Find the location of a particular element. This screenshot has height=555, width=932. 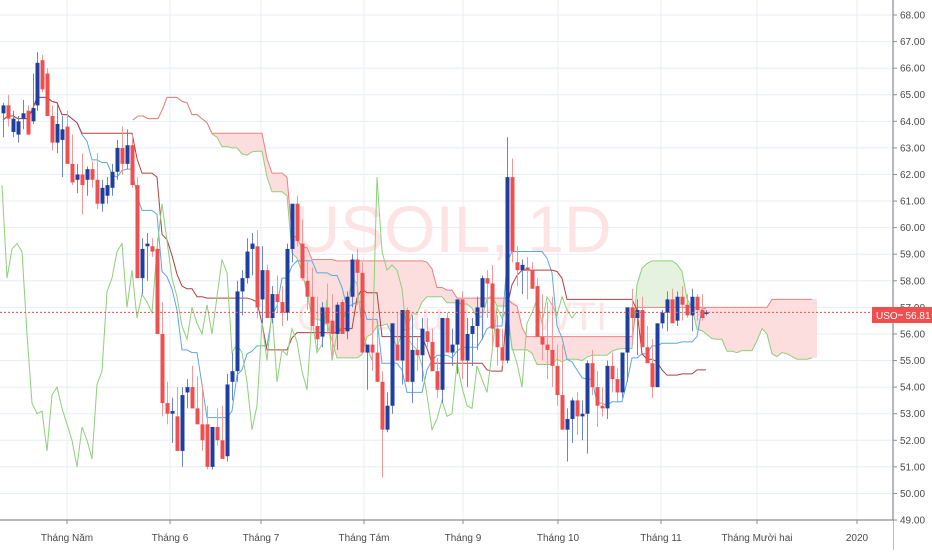

x-tick-label: 2020 is located at coordinates (857, 538).